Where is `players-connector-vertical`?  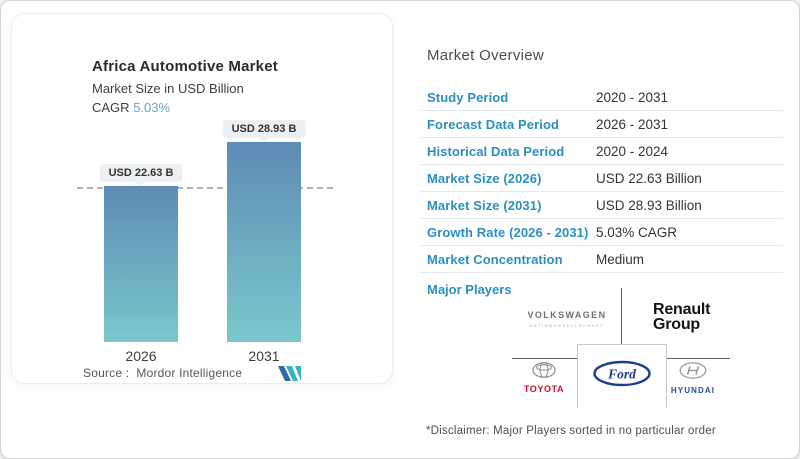 players-connector-vertical is located at coordinates (621, 316).